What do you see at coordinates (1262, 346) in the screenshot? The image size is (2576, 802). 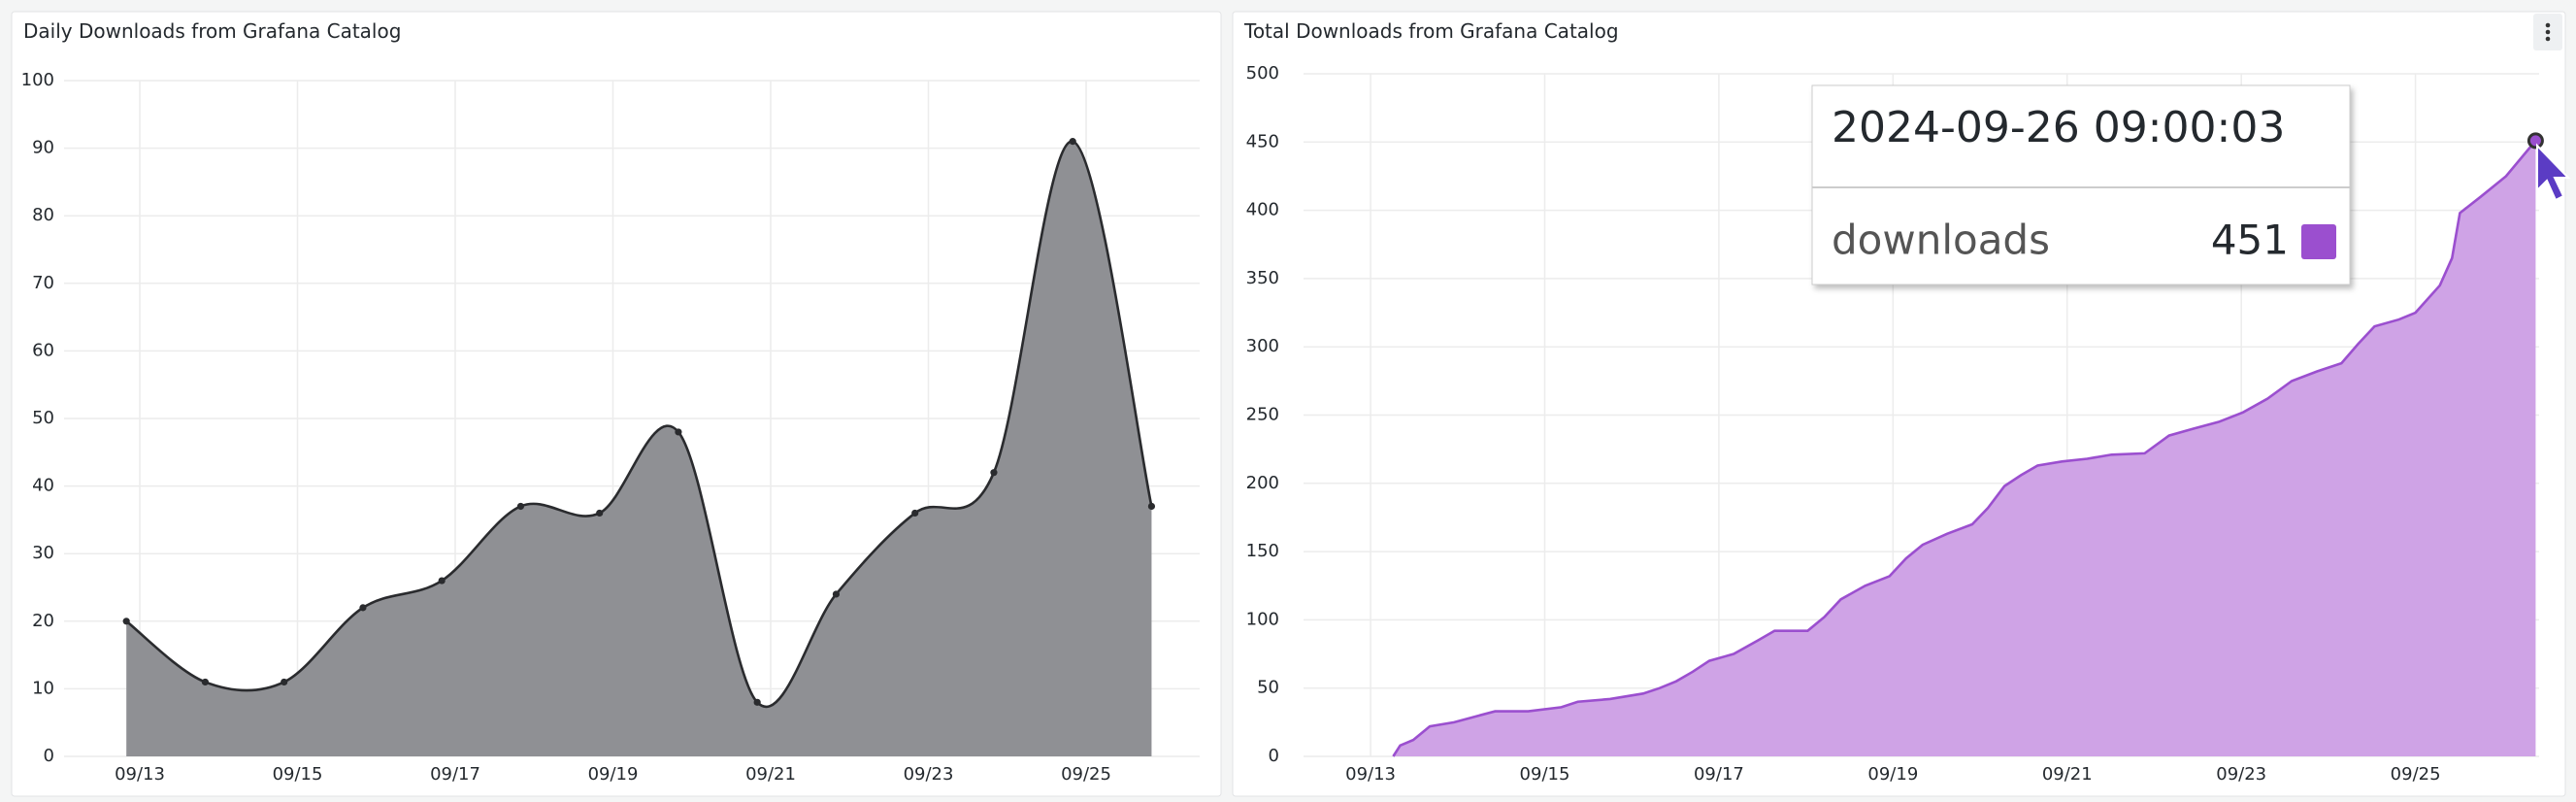 I see `y-tick-label: 300` at bounding box center [1262, 346].